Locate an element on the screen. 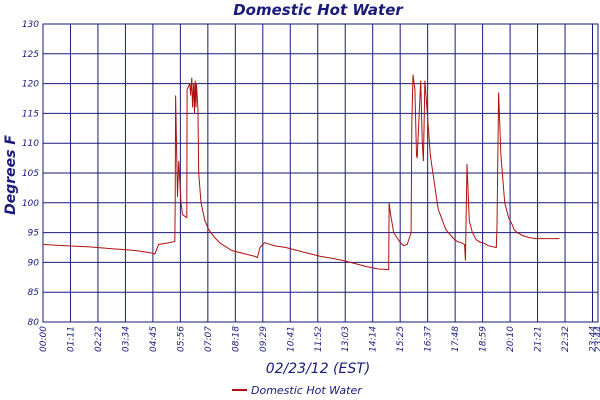  x-tick-label: 13:03 is located at coordinates (346, 339).